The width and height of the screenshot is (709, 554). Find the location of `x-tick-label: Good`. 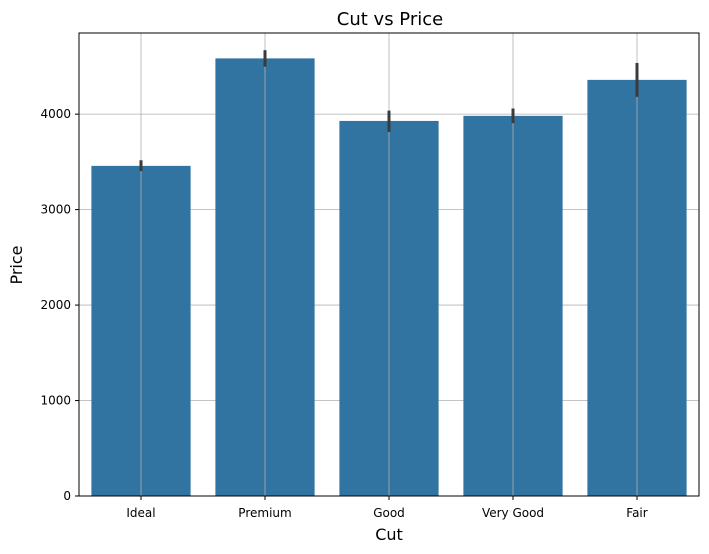

x-tick-label: Good is located at coordinates (389, 513).